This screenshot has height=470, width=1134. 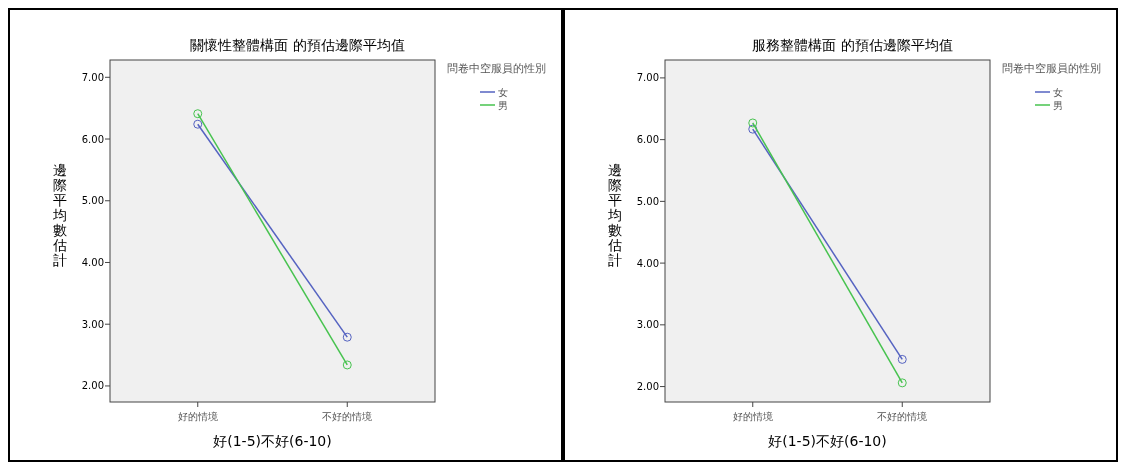 What do you see at coordinates (297, 45) in the screenshot?
I see `chart-title: 關懷性整體構面 的預估邊際平均值` at bounding box center [297, 45].